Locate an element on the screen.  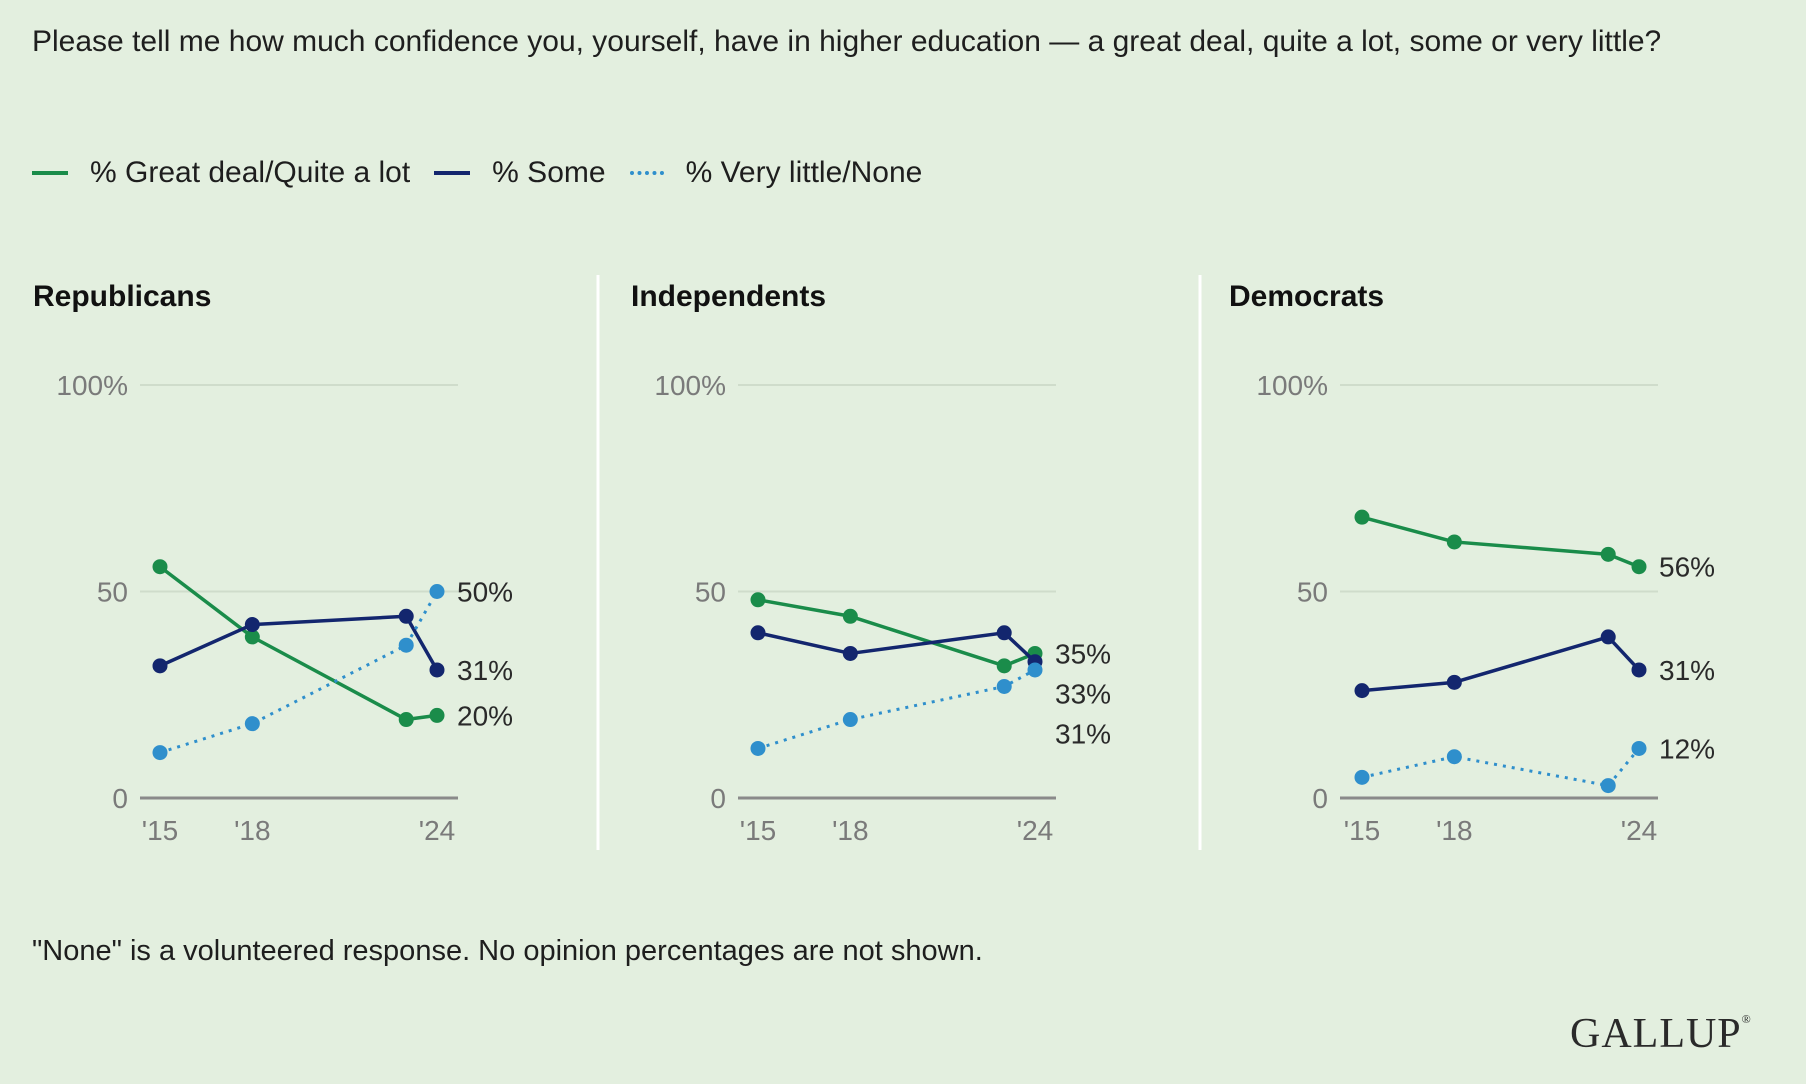
end-label-some: 33% is located at coordinates (1083, 693).